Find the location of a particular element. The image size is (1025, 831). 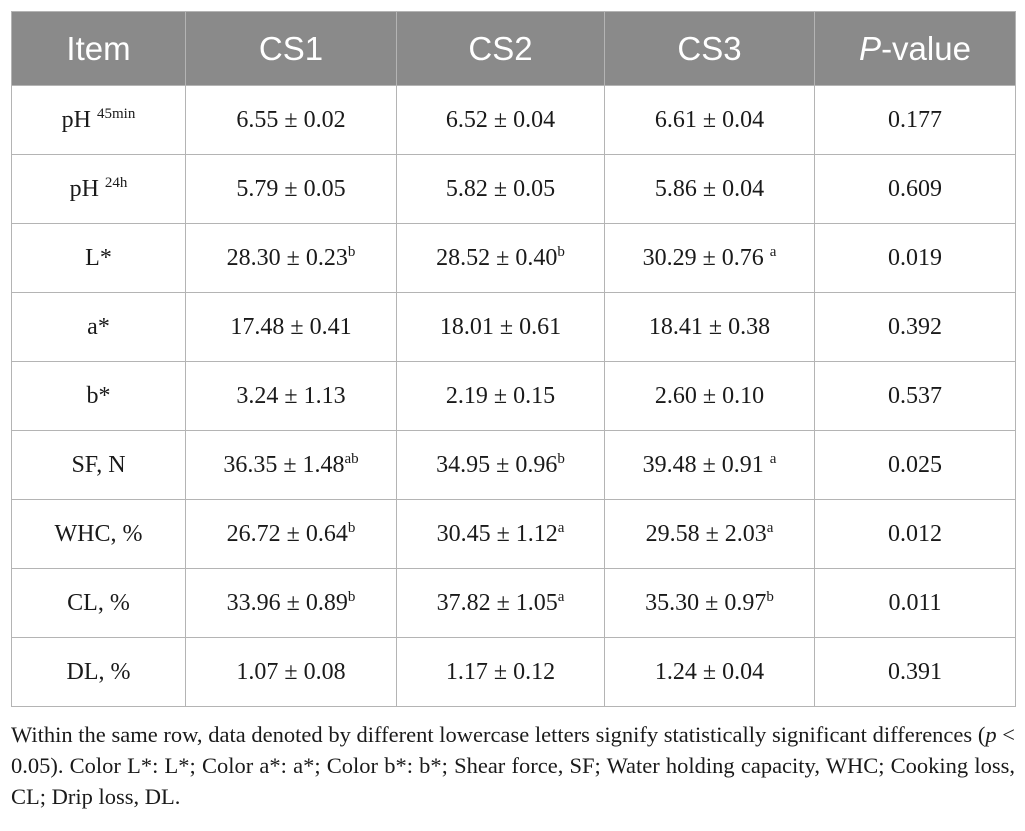

cell-p-value: 0.609 is located at coordinates (915, 189).